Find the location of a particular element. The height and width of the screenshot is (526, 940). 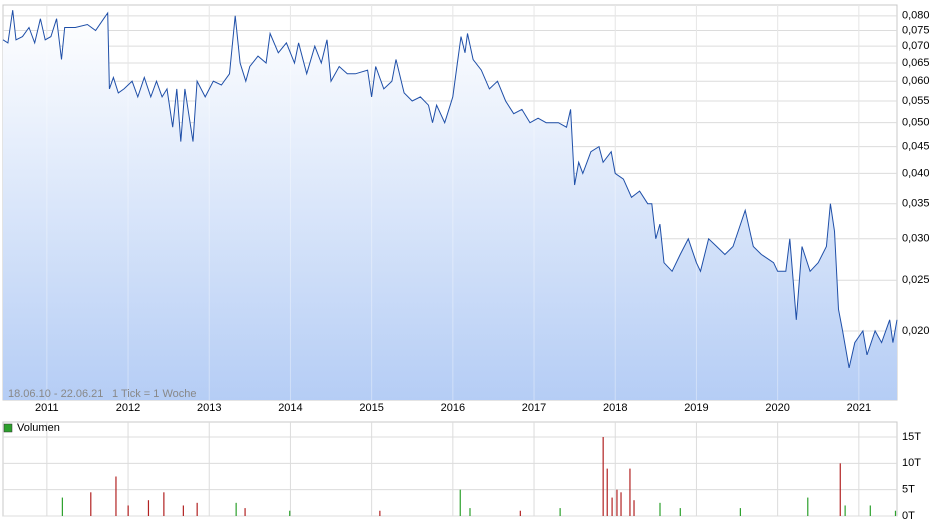

y-tick-label: 0,040 is located at coordinates (916, 173).